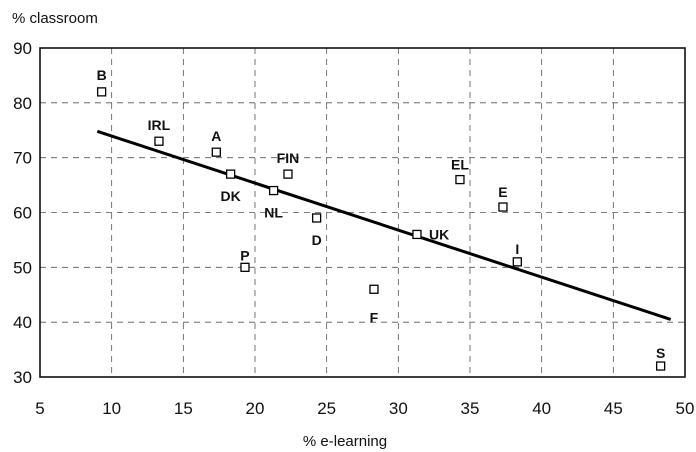  Describe the element at coordinates (22, 103) in the screenshot. I see `y-tick-label: 80` at that location.